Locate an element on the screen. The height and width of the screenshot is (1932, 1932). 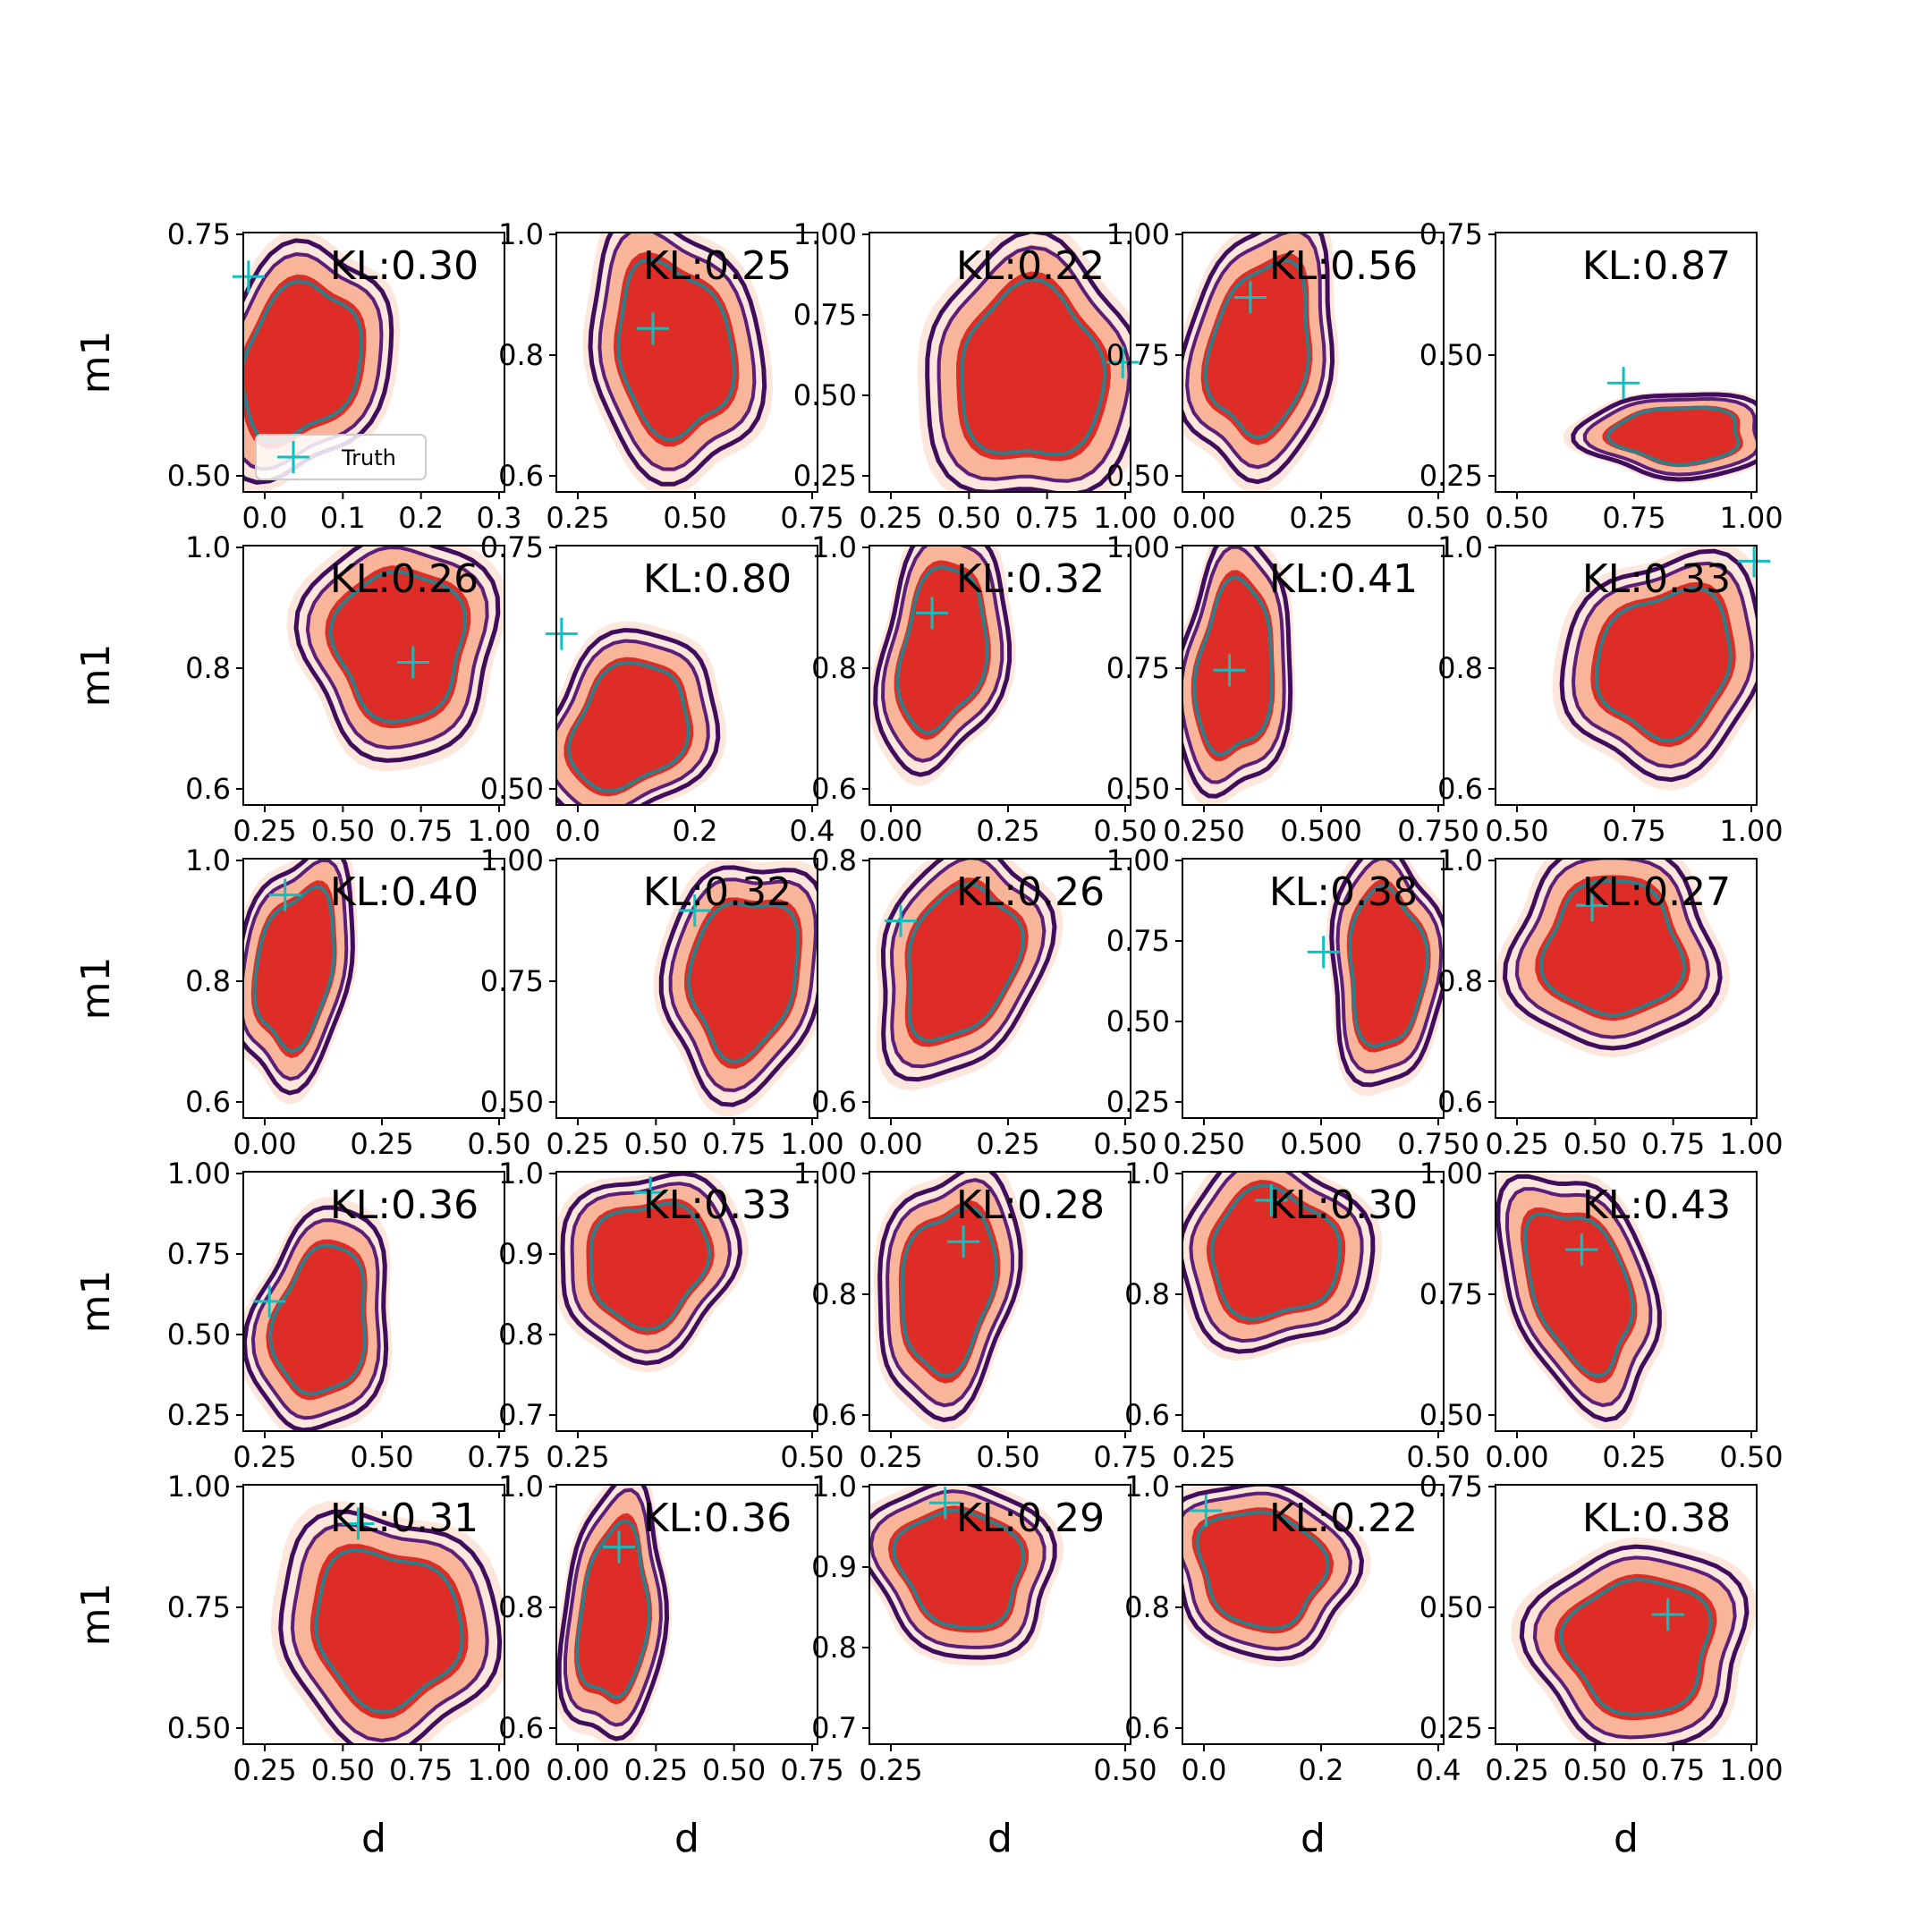
x-tick-label: 0.250 is located at coordinates (1204, 1144).